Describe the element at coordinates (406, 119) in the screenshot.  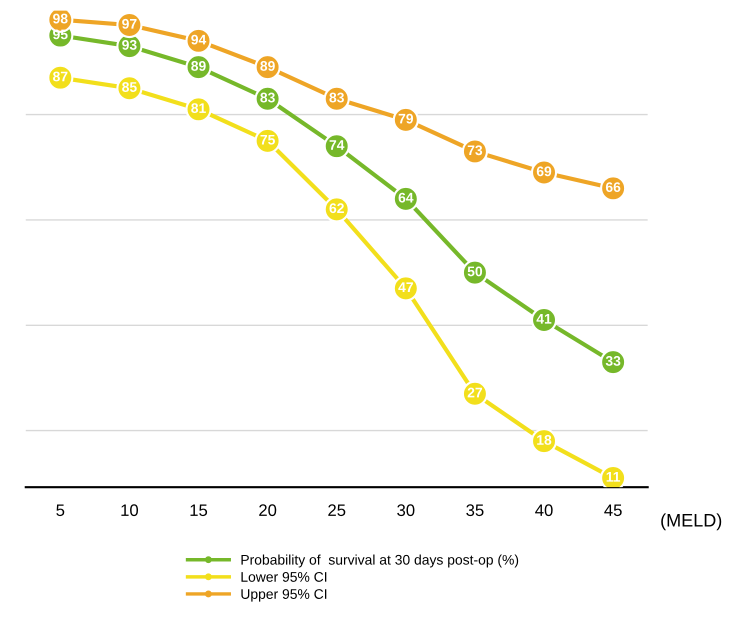
I see `data-label: 79` at that location.